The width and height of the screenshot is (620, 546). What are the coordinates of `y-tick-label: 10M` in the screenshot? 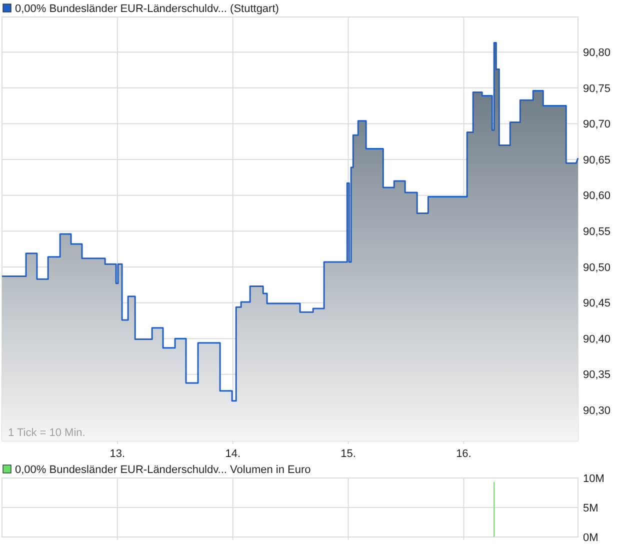 It's located at (593, 478).